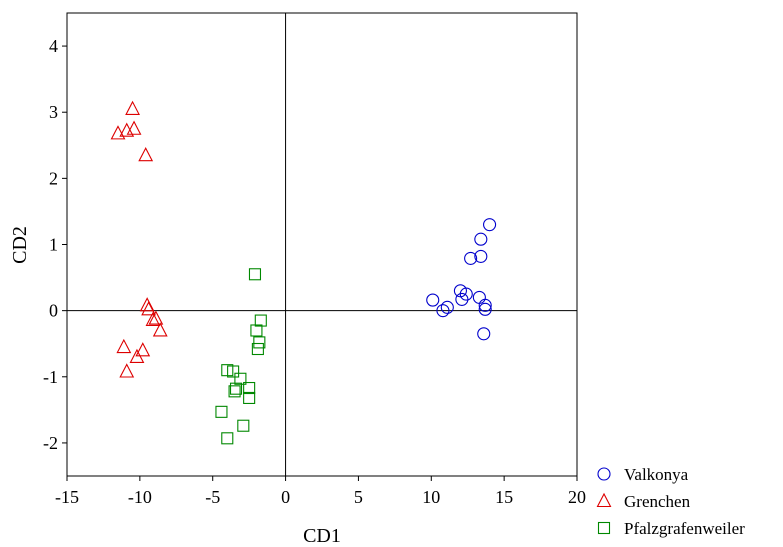 This screenshot has width=783, height=547. I want to click on x-tick-label: -15, so click(67, 497).